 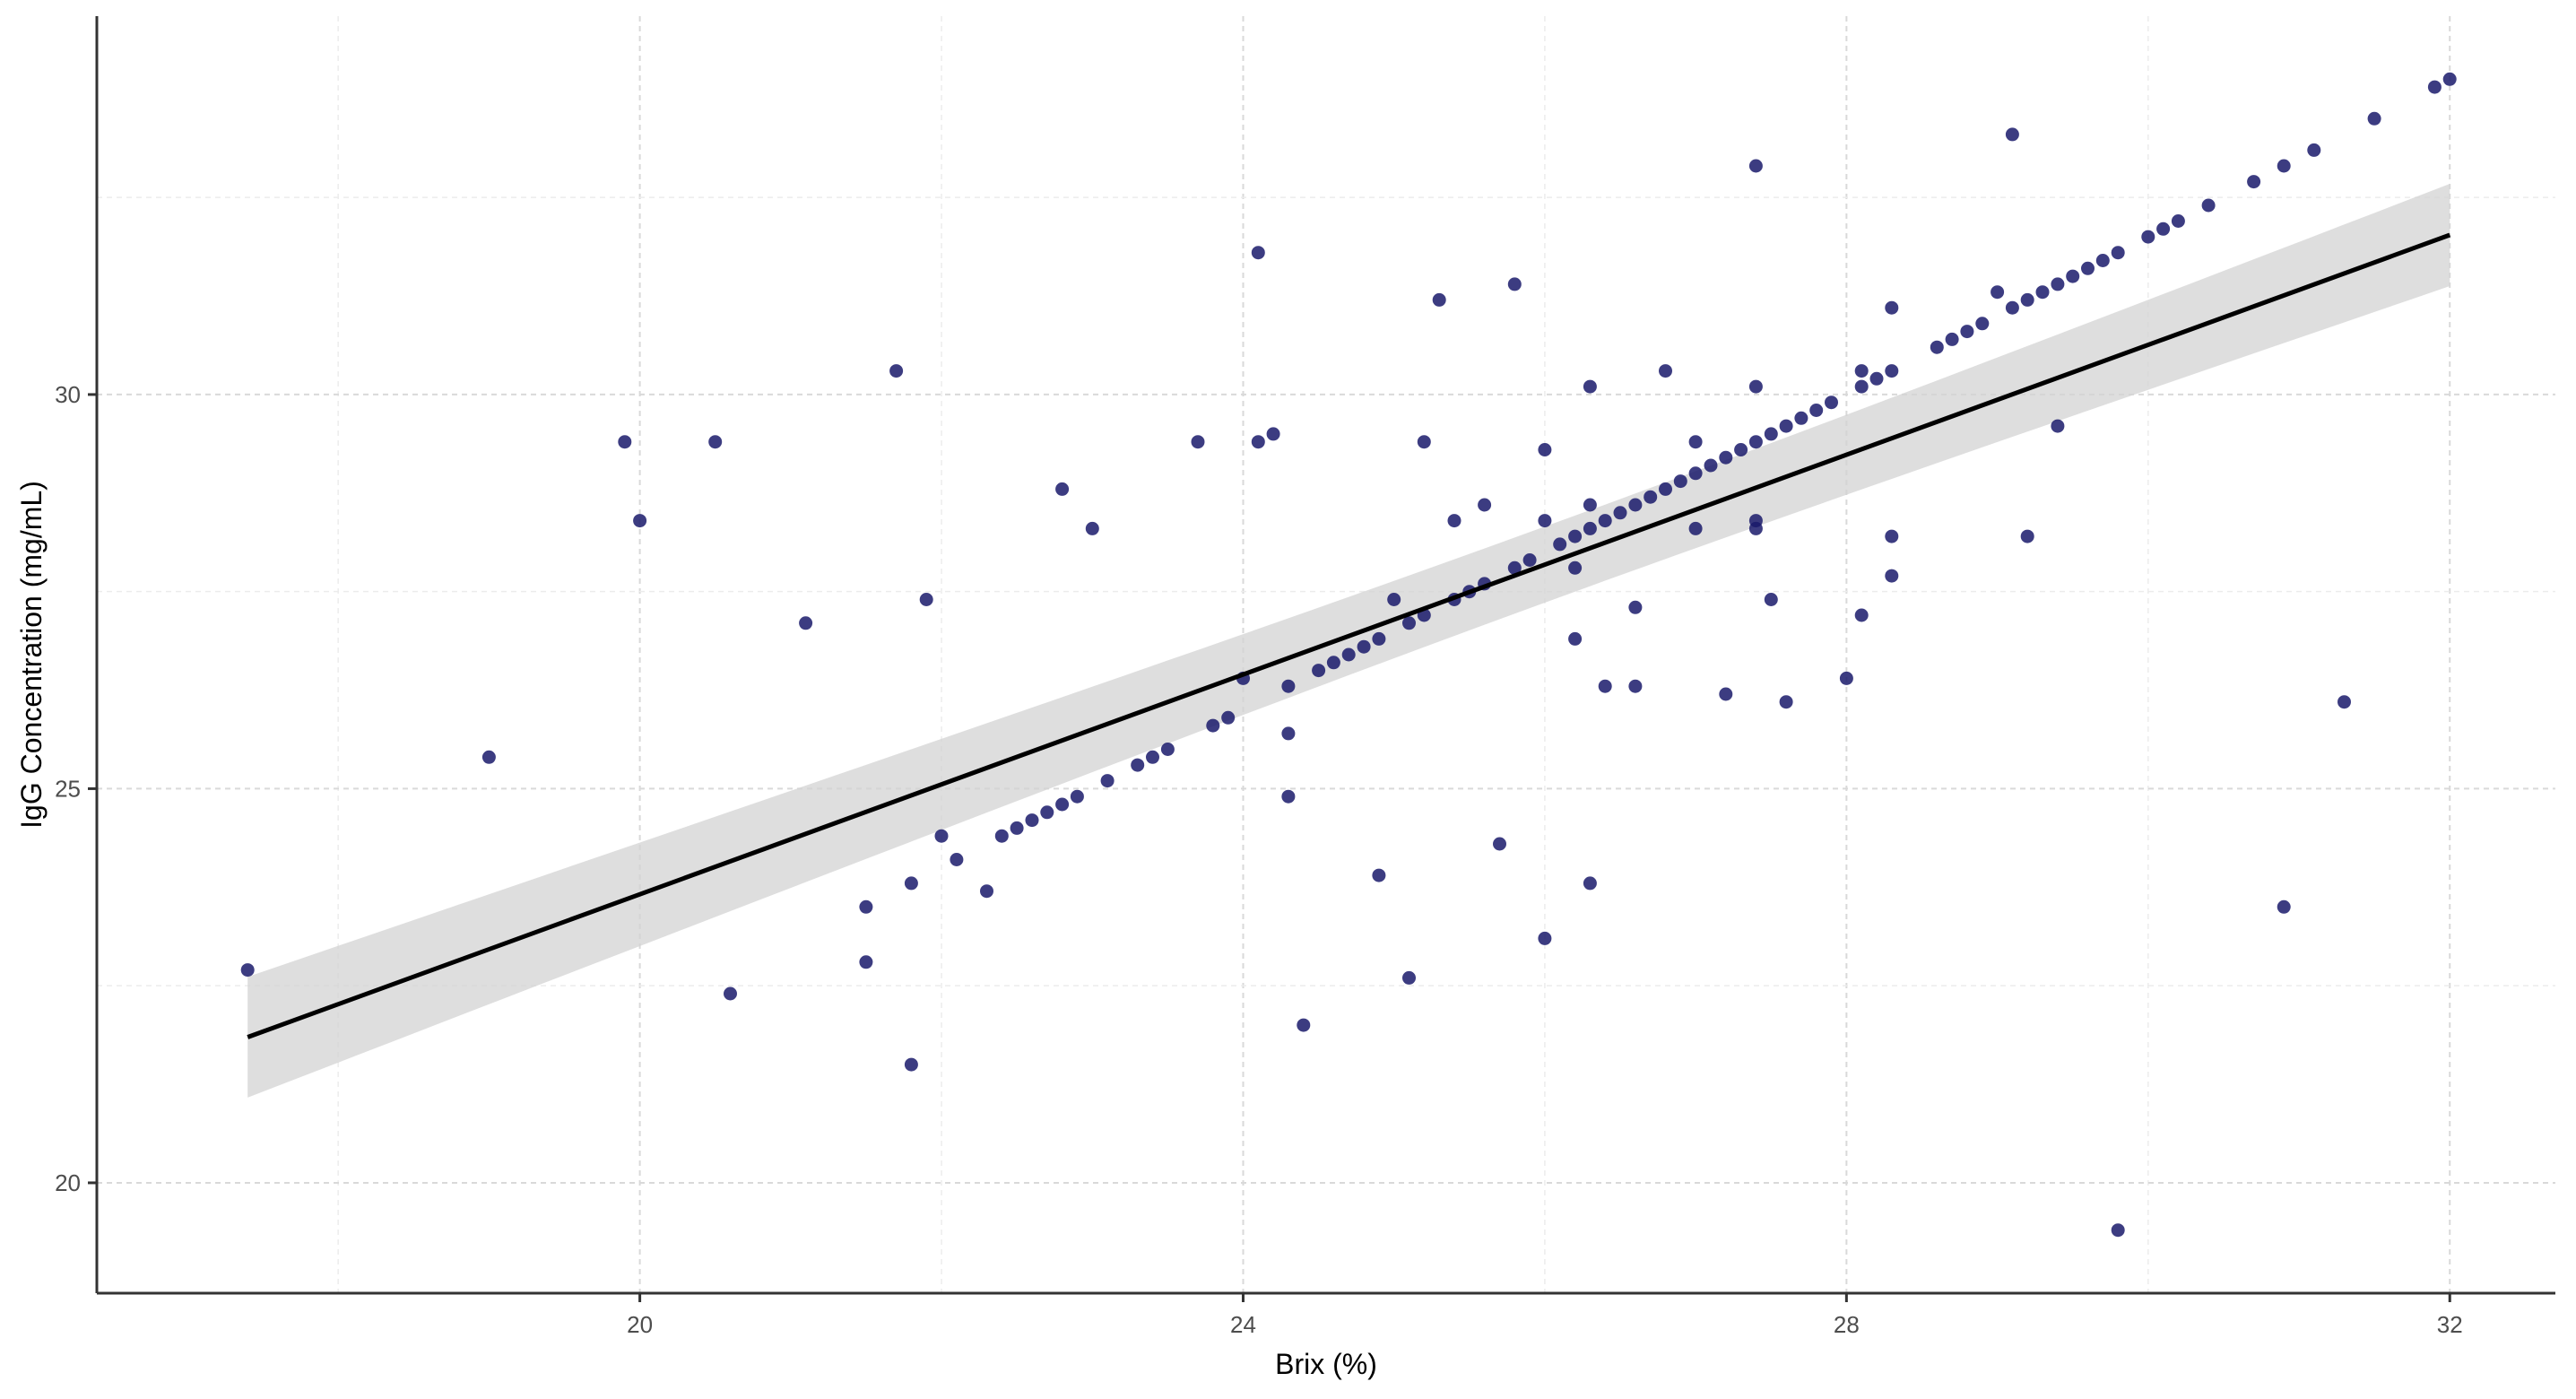 I want to click on y-tick-label: 30, so click(x=68, y=394).